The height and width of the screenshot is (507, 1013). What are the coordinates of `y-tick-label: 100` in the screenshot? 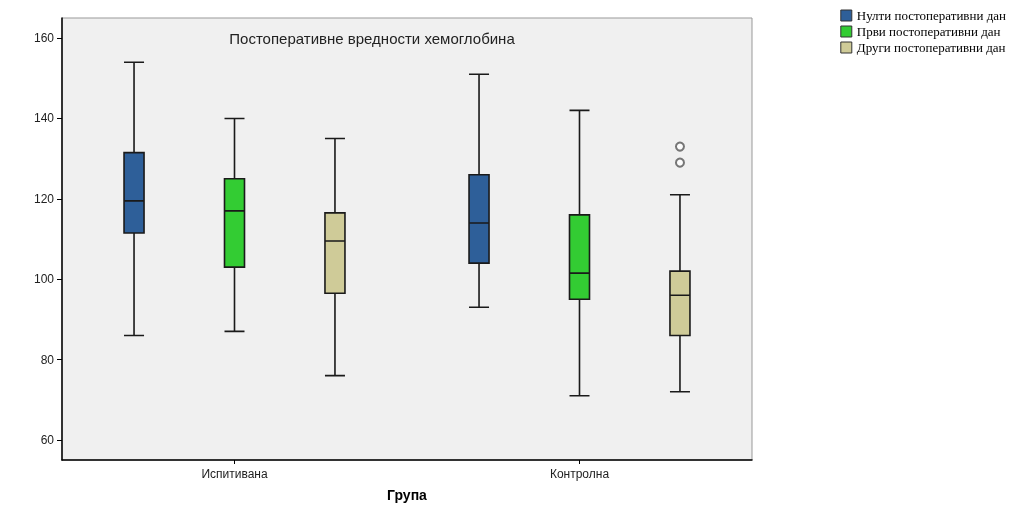 It's located at (44, 279).